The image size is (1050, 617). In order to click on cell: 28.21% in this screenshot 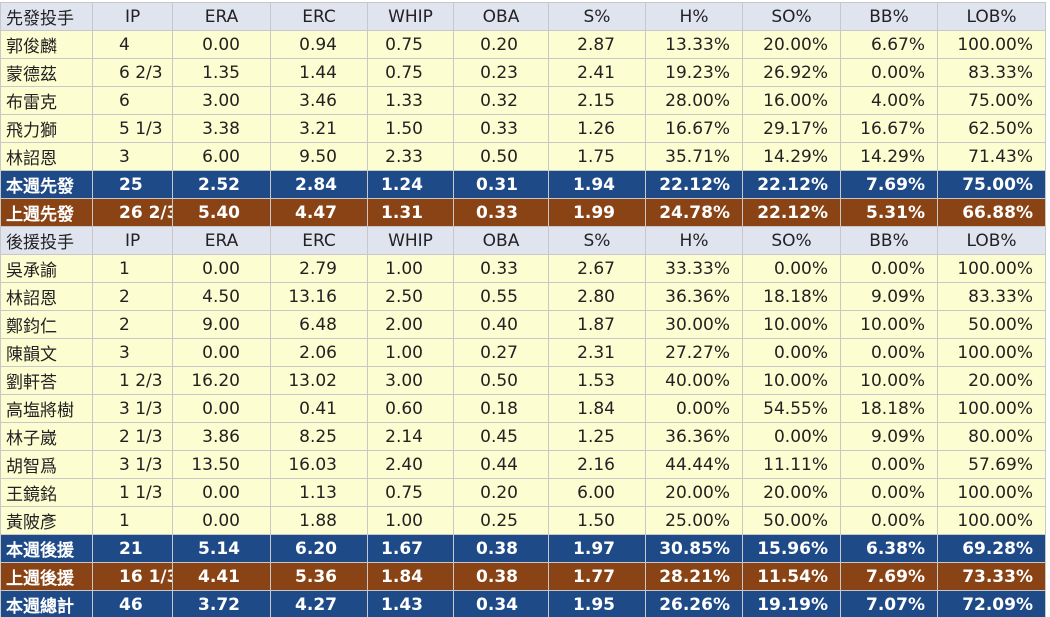, I will do `click(694, 576)`.